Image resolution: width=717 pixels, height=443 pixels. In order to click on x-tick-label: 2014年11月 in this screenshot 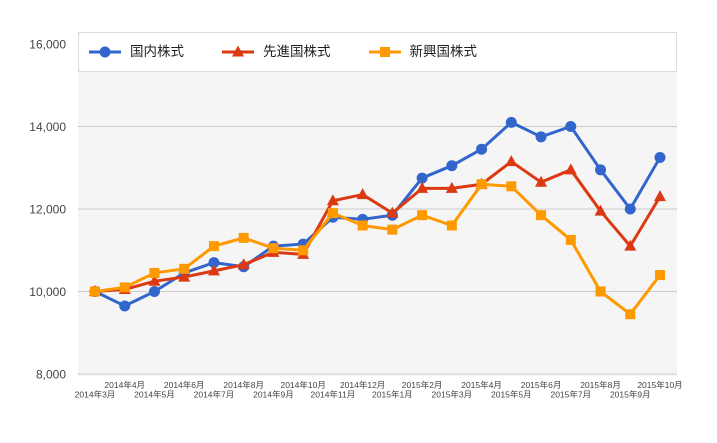, I will do `click(333, 395)`.